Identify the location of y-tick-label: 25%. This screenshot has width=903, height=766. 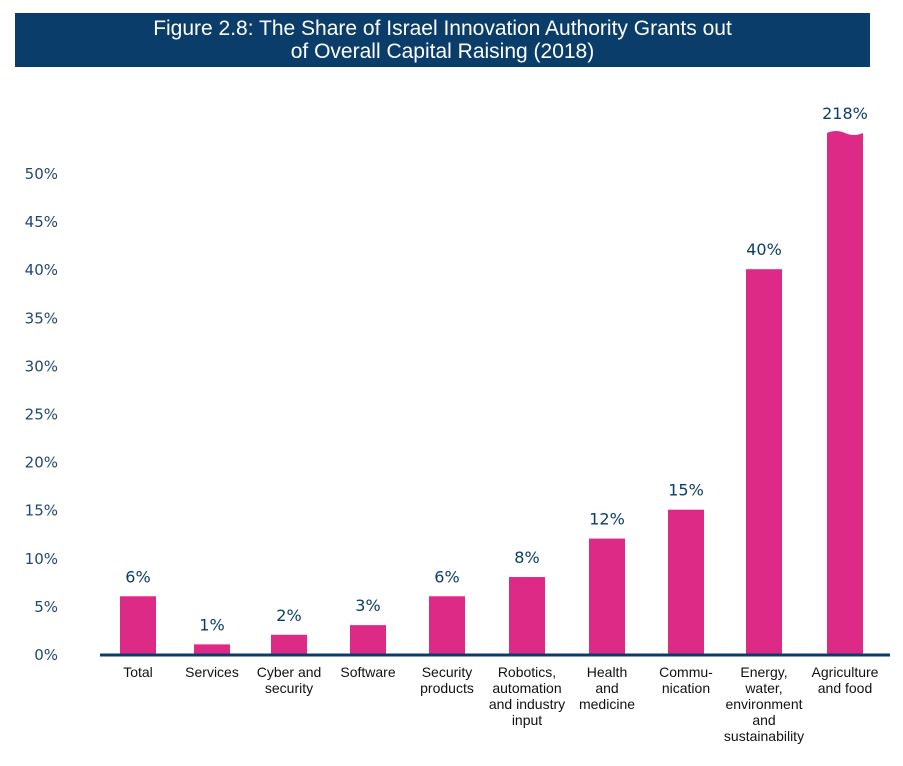
(41, 415).